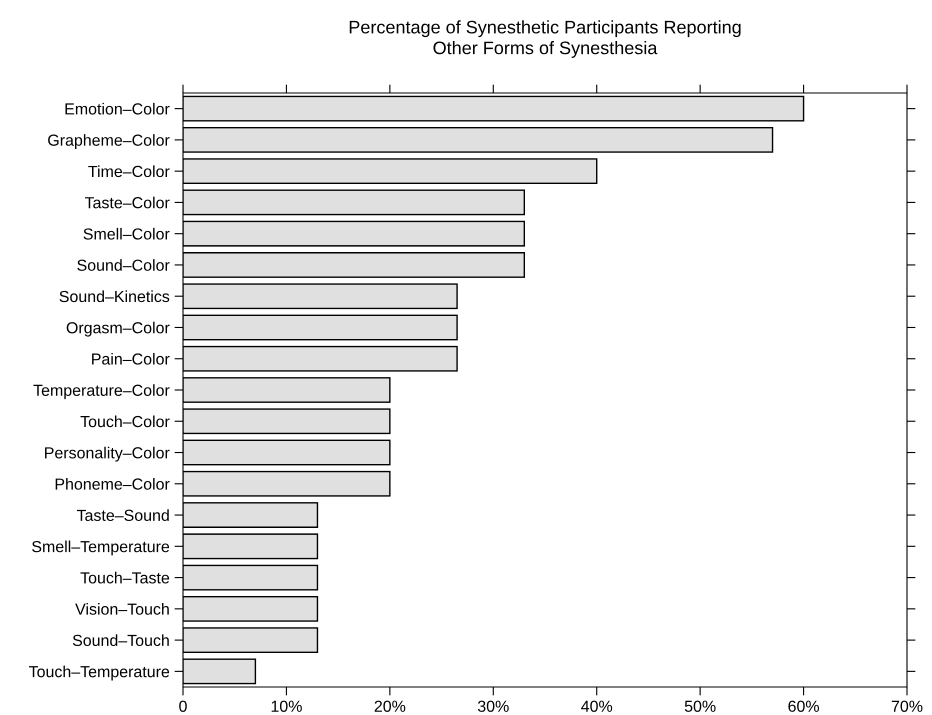 The width and height of the screenshot is (932, 715). What do you see at coordinates (545, 39) in the screenshot?
I see `chart-title: Percentage of Synesthetic Participants Reporting Other Forms of Synesthesia` at bounding box center [545, 39].